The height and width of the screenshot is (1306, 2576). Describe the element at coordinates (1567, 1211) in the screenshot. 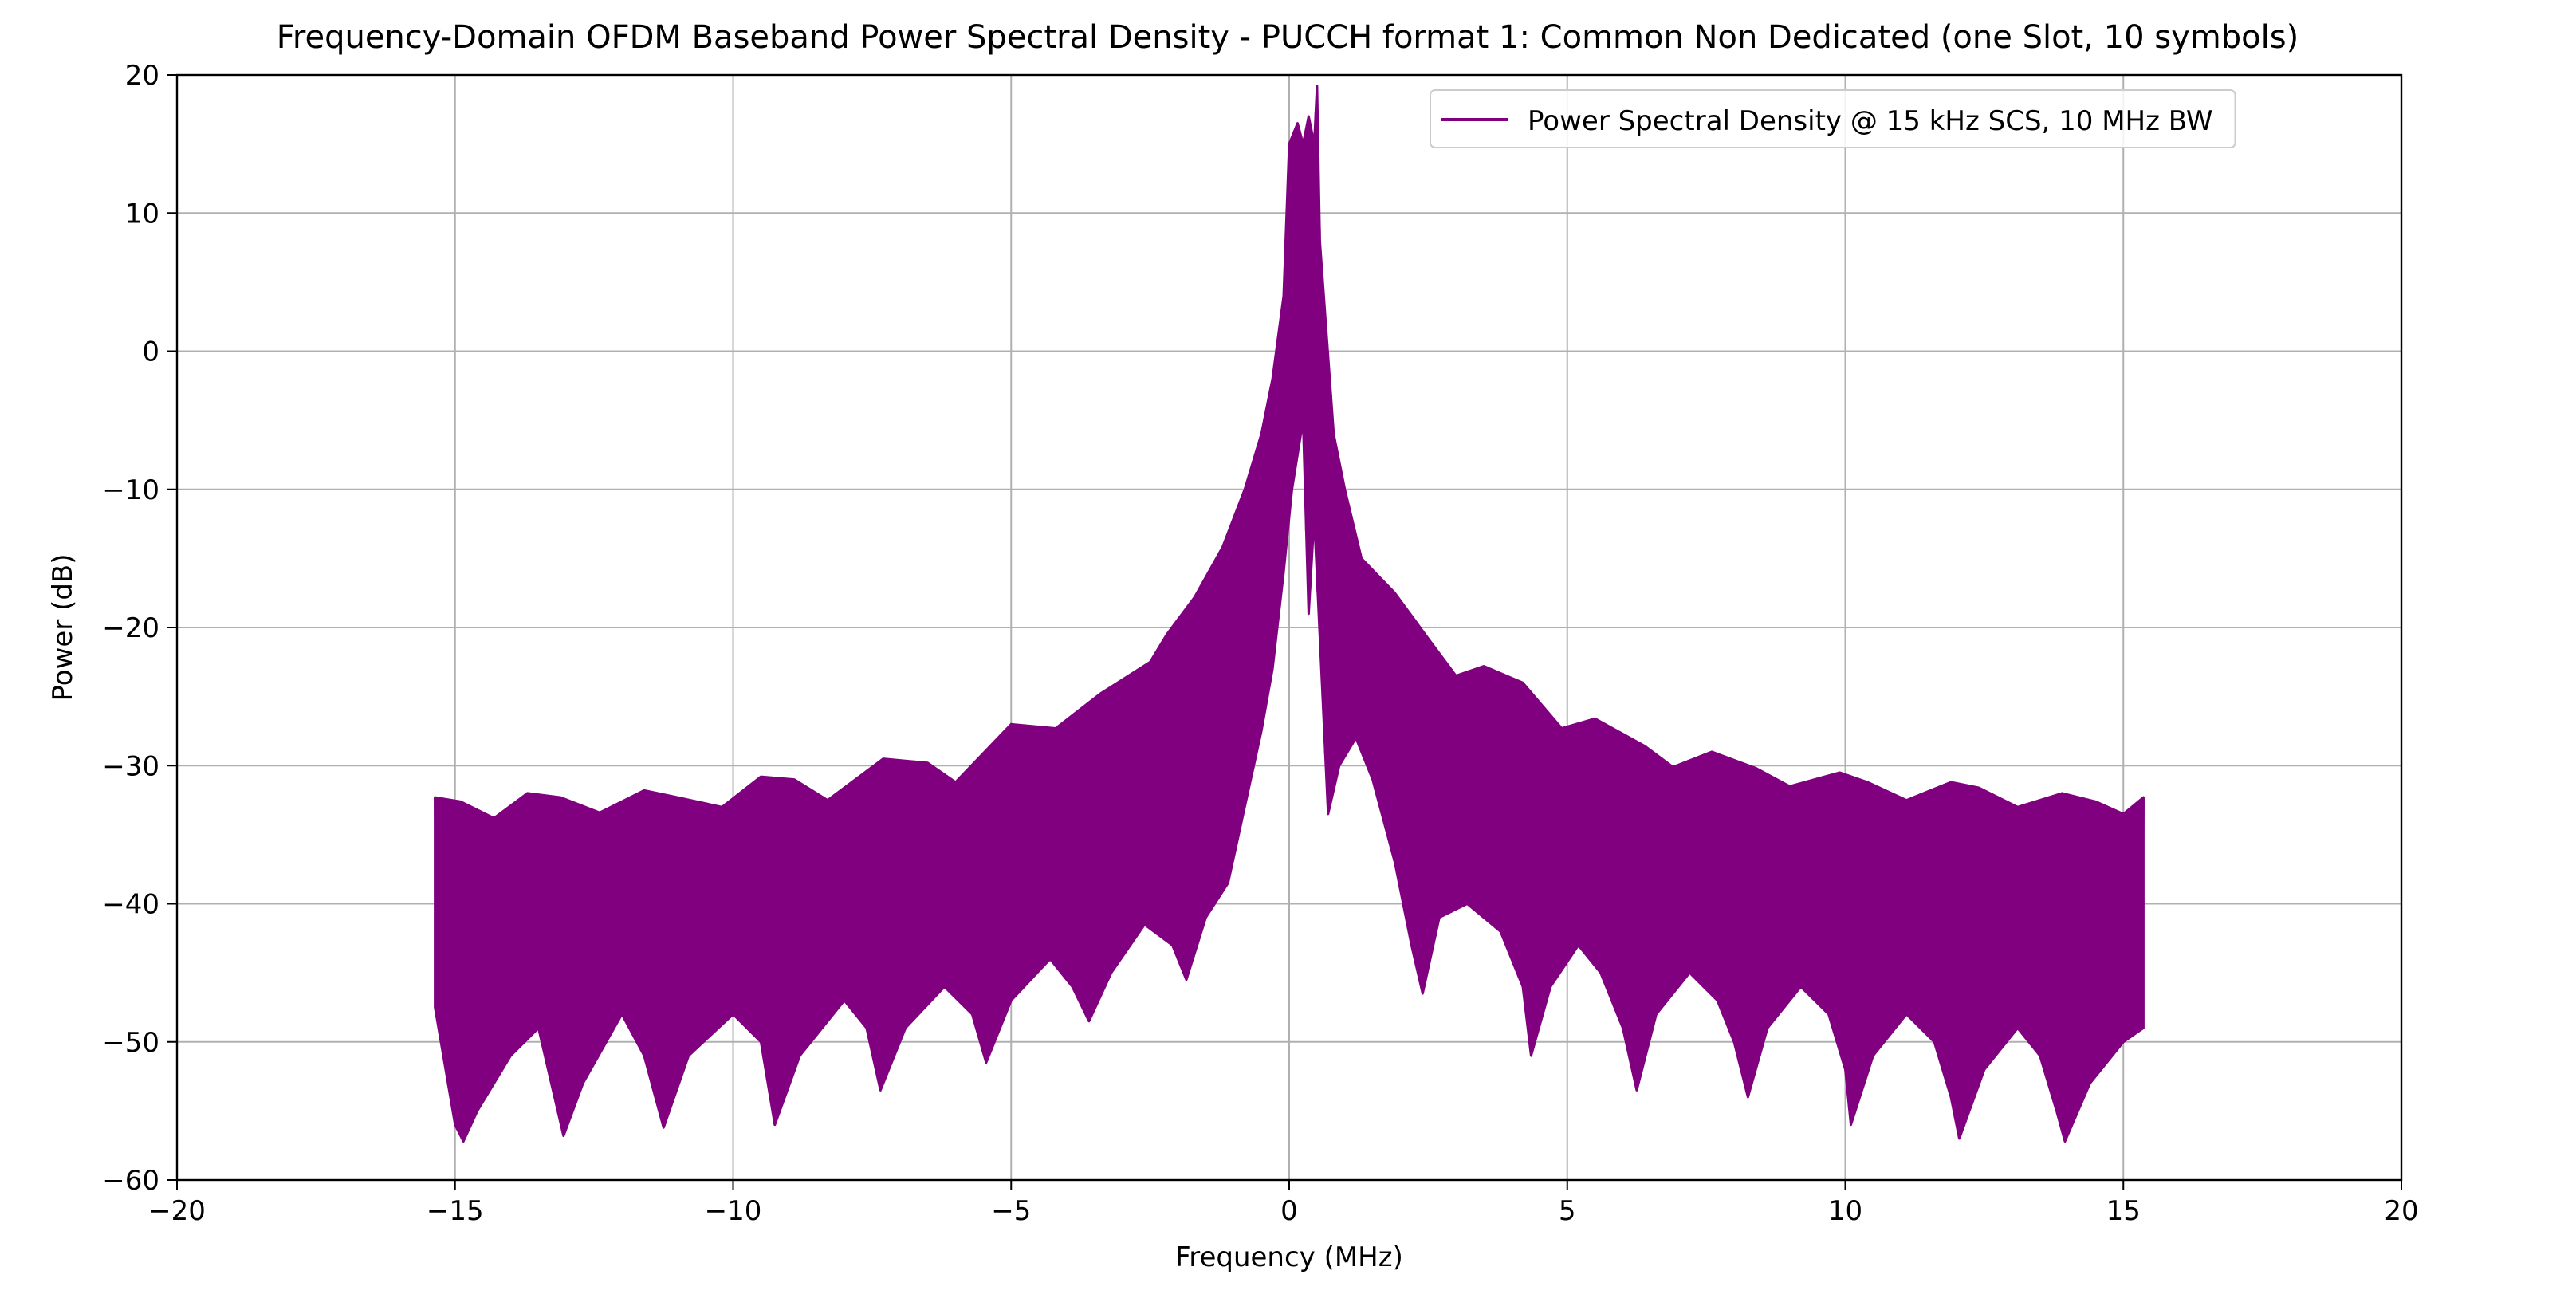

I see `x-tick-label: 5` at that location.